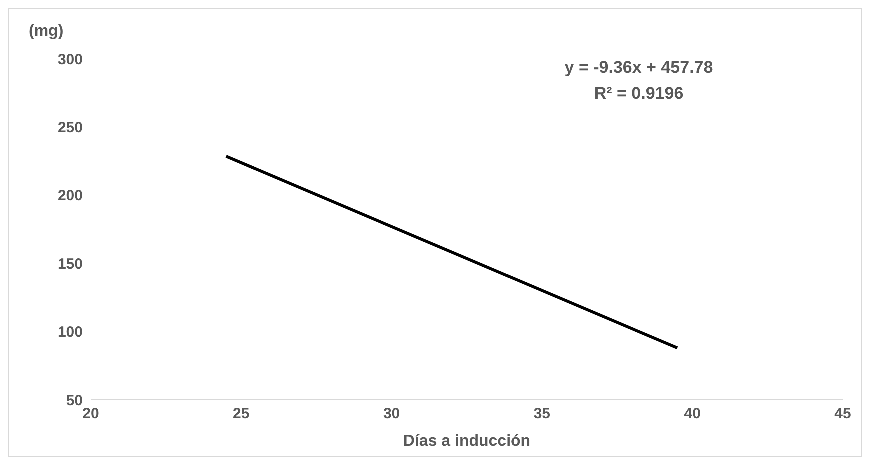 The width and height of the screenshot is (870, 465). I want to click on x-tick-label: 40, so click(692, 414).